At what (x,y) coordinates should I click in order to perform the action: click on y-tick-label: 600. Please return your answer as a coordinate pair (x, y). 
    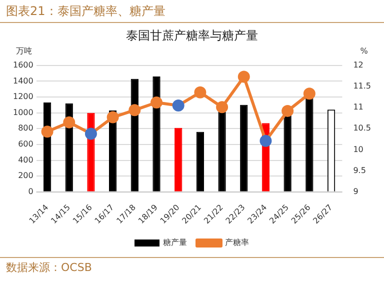
    Looking at the image, I should click on (26, 144).